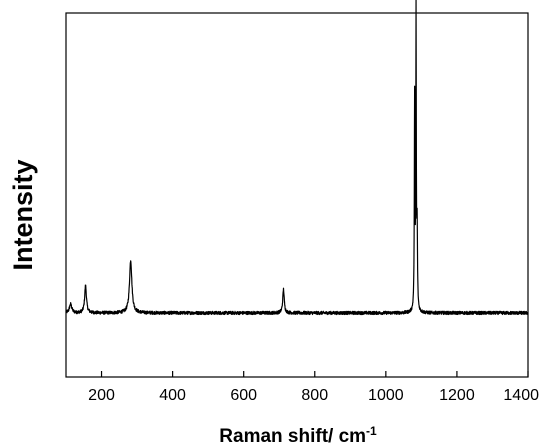 The height and width of the screenshot is (447, 552). I want to click on x-tick-label: 1200, so click(457, 395).